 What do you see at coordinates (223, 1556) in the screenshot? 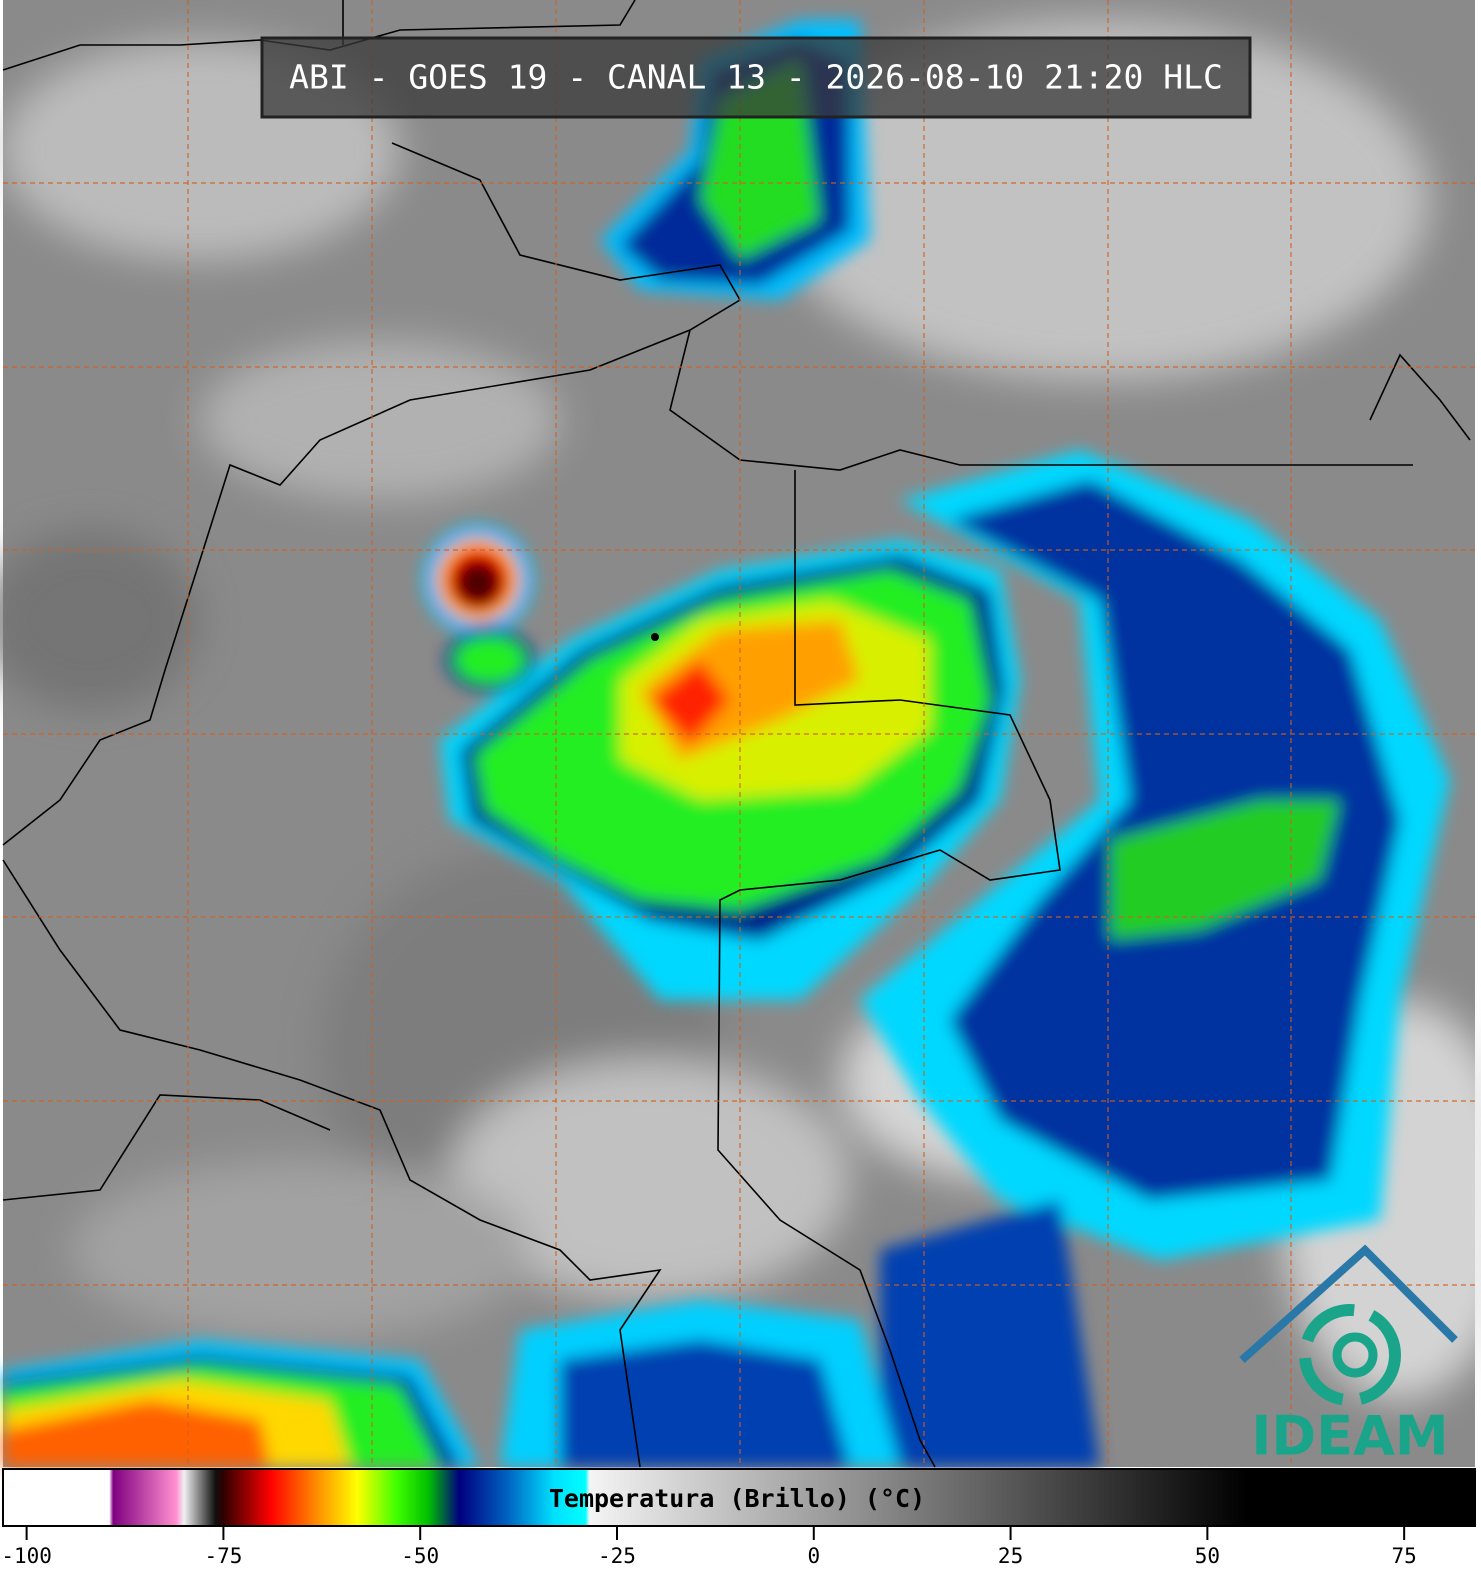
I see `tick-label: -75` at bounding box center [223, 1556].